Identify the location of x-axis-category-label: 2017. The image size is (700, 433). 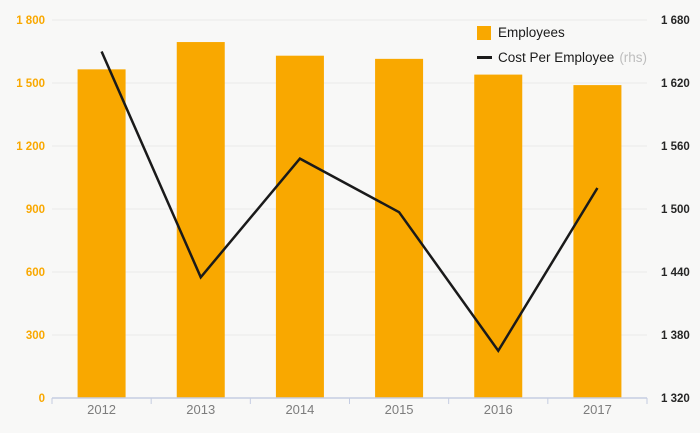
(597, 409).